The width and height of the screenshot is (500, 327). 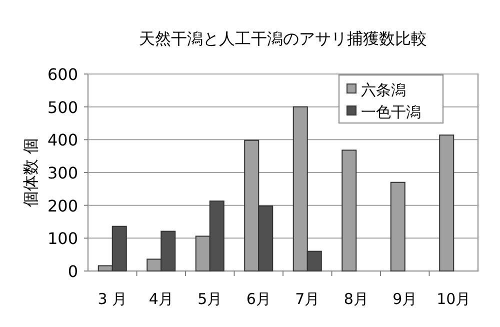 What do you see at coordinates (62, 74) in the screenshot?
I see `y-tick-label: 600` at bounding box center [62, 74].